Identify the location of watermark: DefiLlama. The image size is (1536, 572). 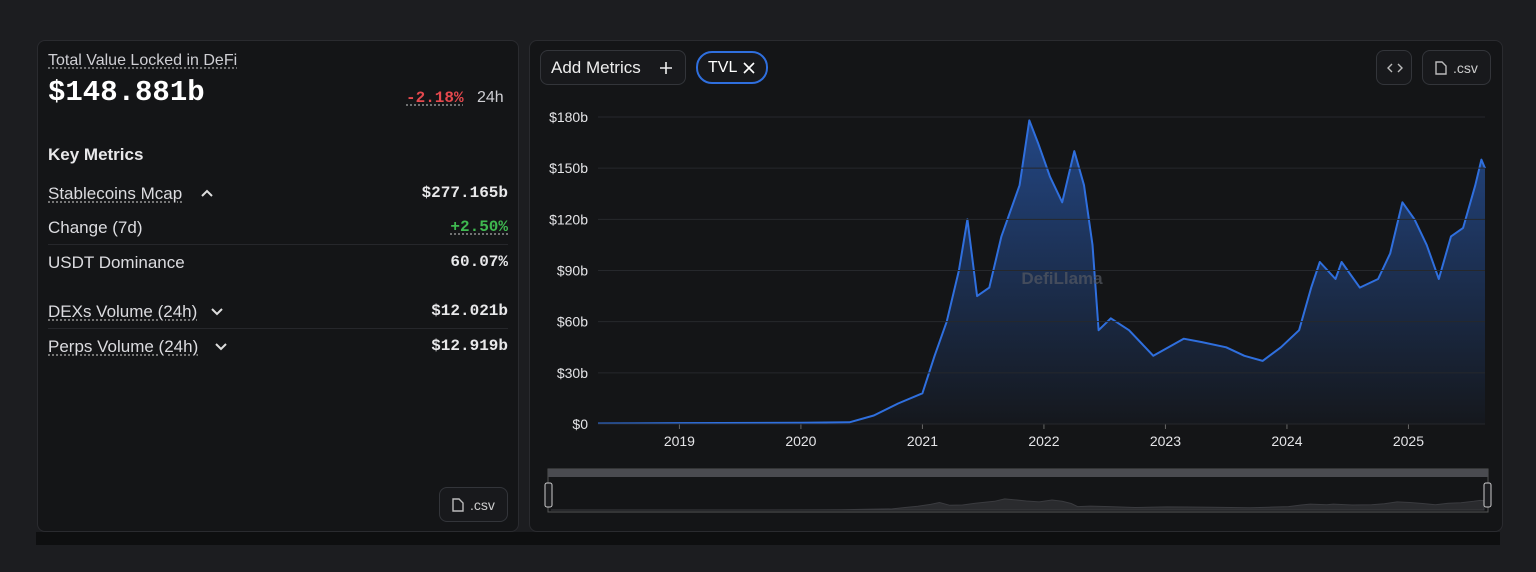
(1062, 278).